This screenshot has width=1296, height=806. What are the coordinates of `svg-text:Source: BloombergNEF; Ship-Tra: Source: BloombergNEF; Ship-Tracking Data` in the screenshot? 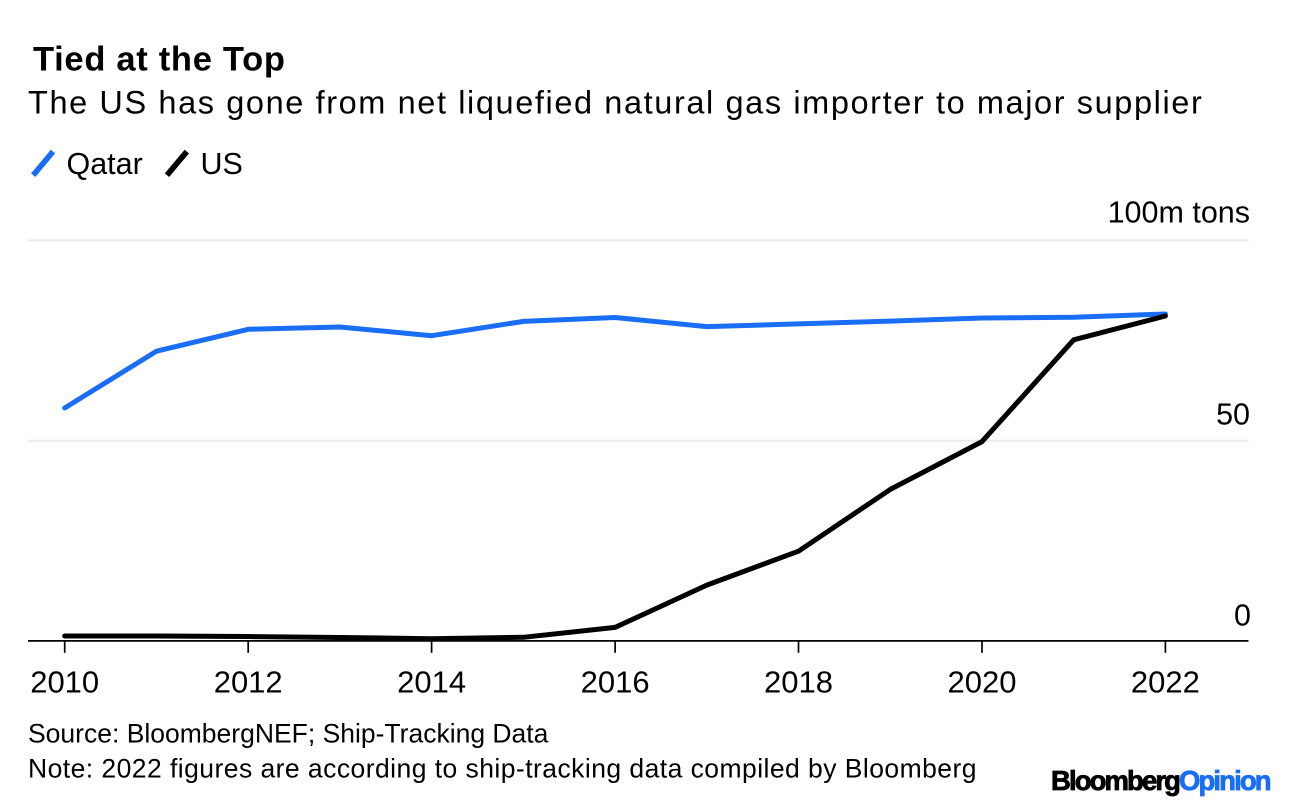 It's located at (288, 734).